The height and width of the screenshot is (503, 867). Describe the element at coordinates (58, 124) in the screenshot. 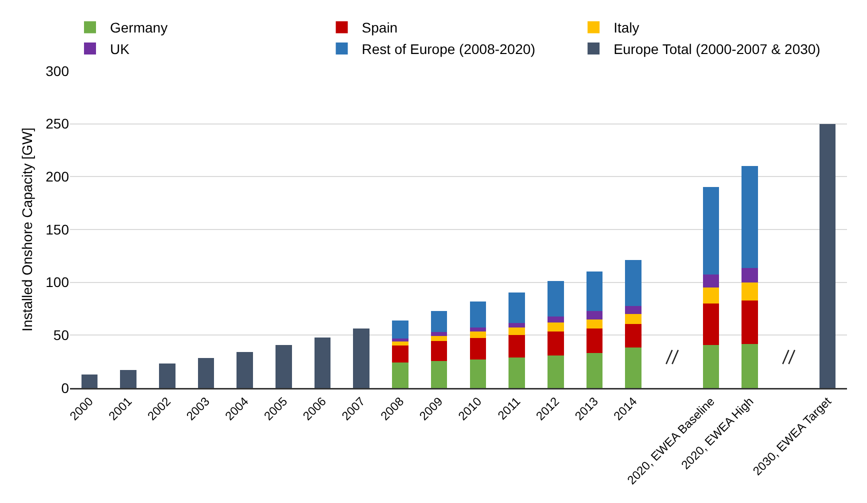

I see `y-tick-label: 250` at that location.